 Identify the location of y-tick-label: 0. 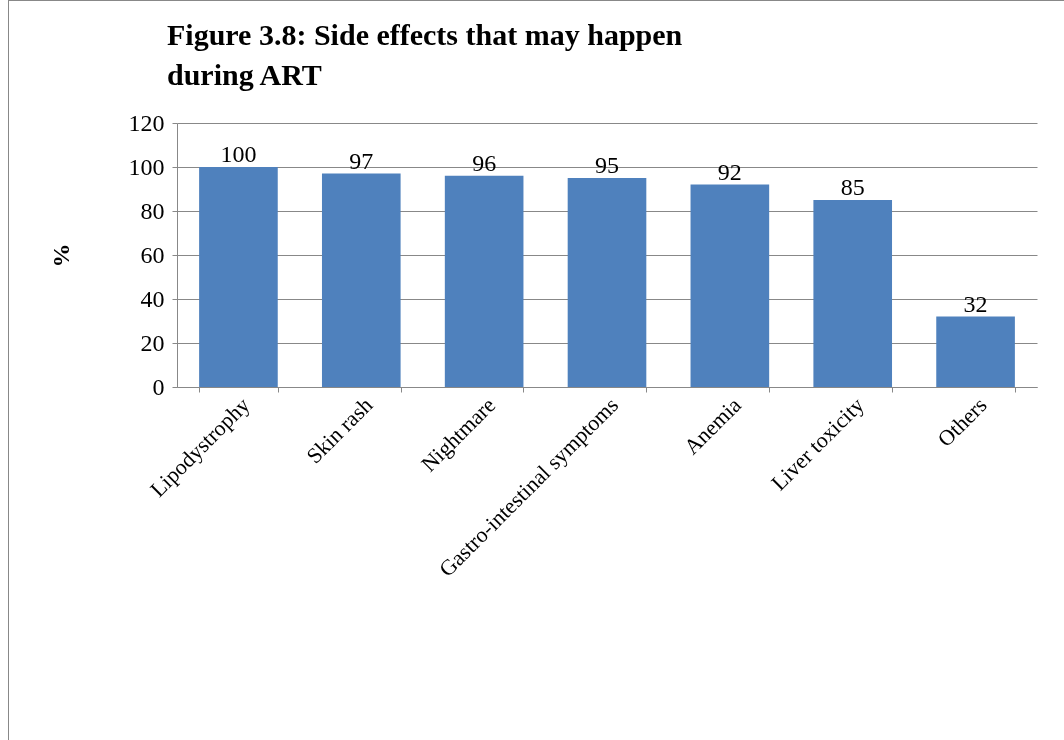
(158, 386).